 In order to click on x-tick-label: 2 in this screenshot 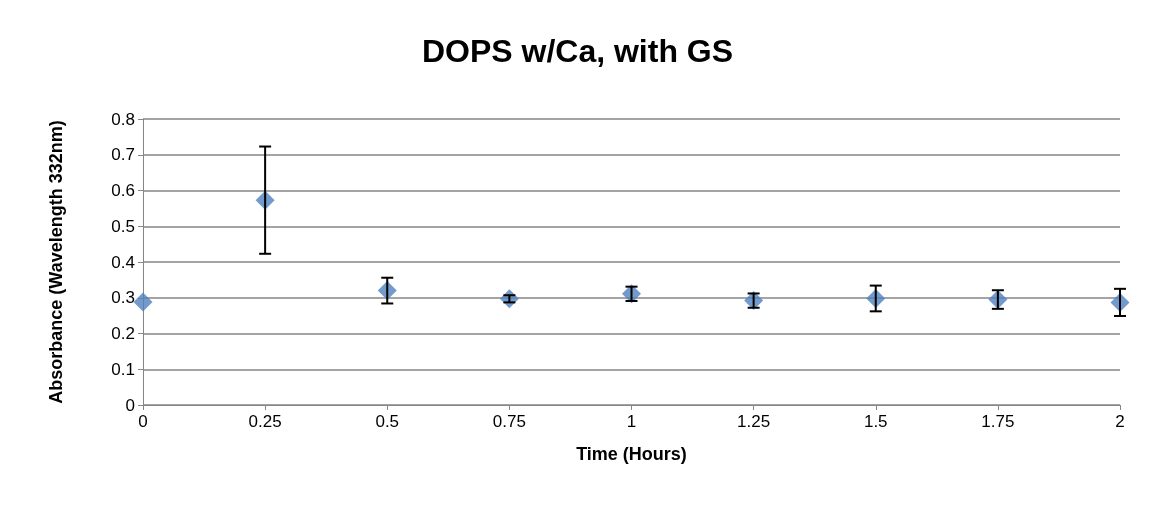, I will do `click(1120, 421)`.